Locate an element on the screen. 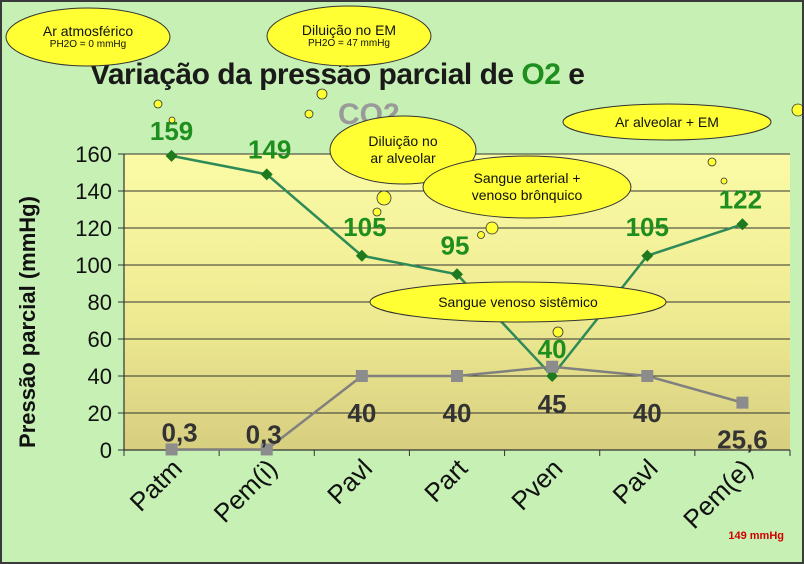 The height and width of the screenshot is (564, 804). data-label-o2: 122 is located at coordinates (740, 199).